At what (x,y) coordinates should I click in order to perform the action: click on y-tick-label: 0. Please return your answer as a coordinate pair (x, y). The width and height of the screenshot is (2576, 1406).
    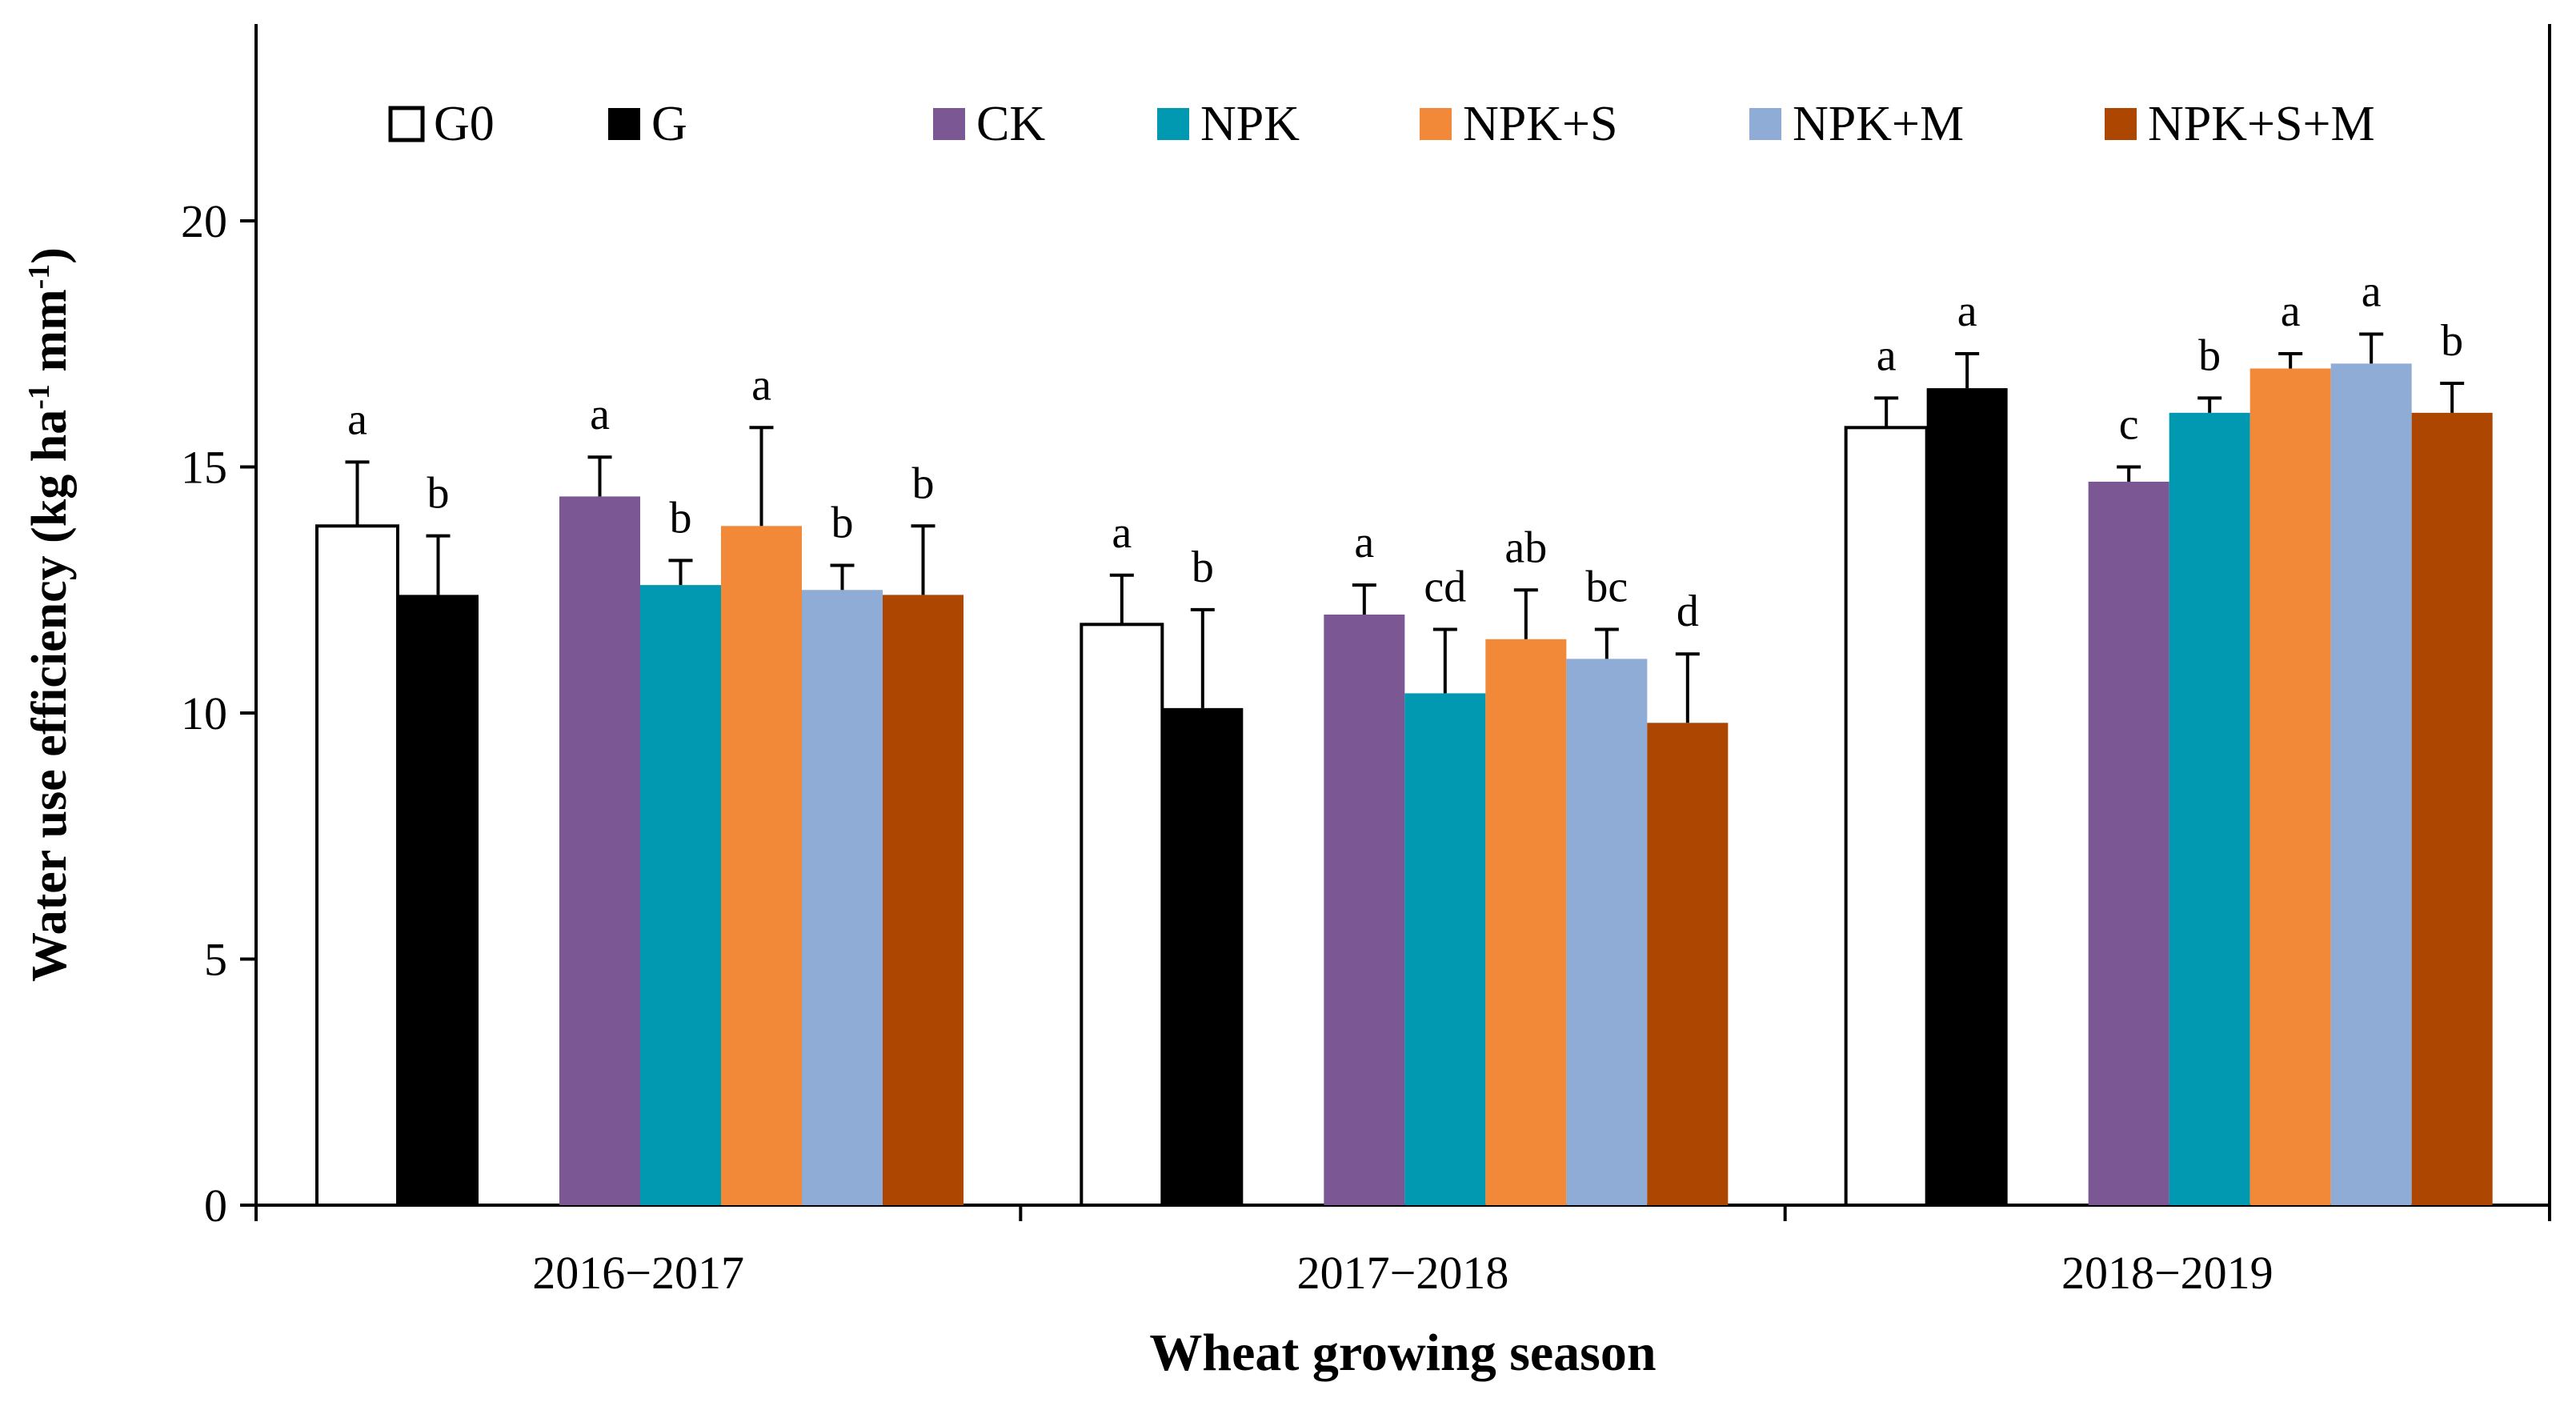
    Looking at the image, I should click on (215, 1206).